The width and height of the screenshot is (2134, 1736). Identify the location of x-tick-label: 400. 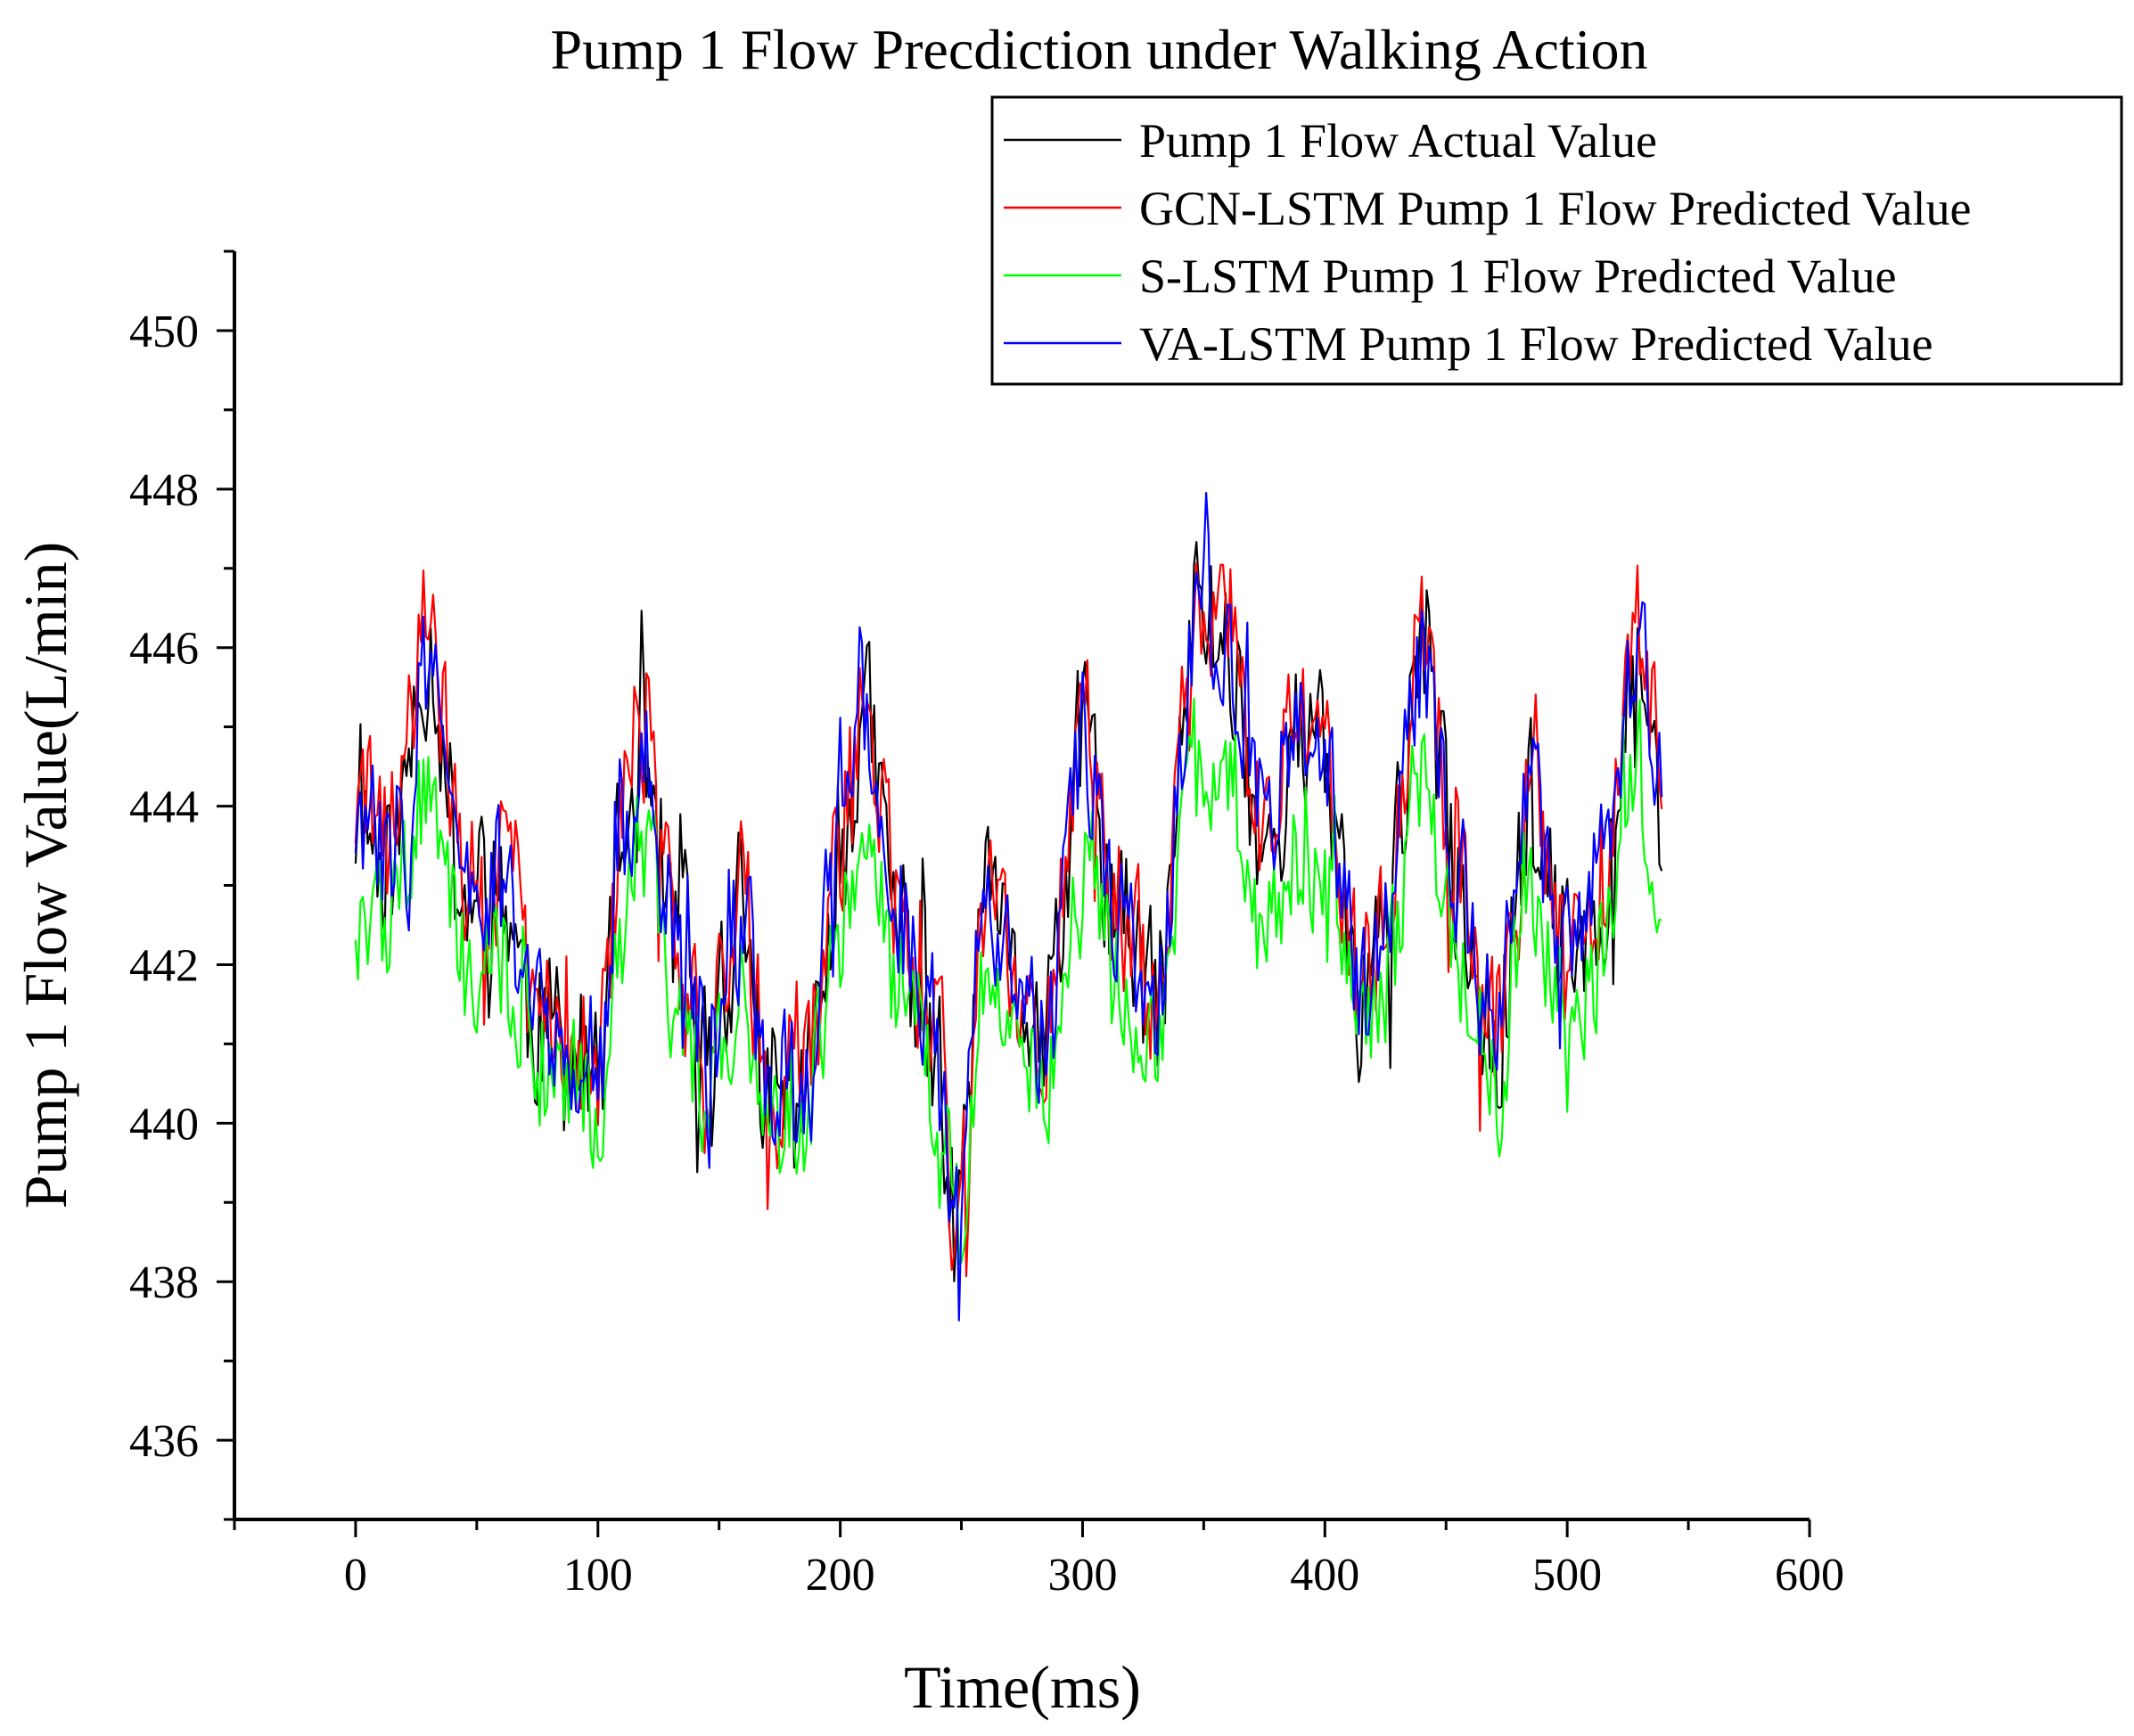
(1325, 1575).